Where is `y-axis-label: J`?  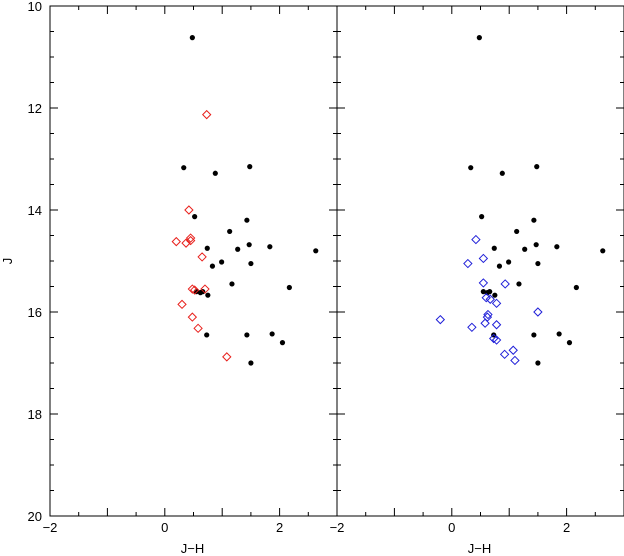 y-axis-label: J is located at coordinates (7, 261).